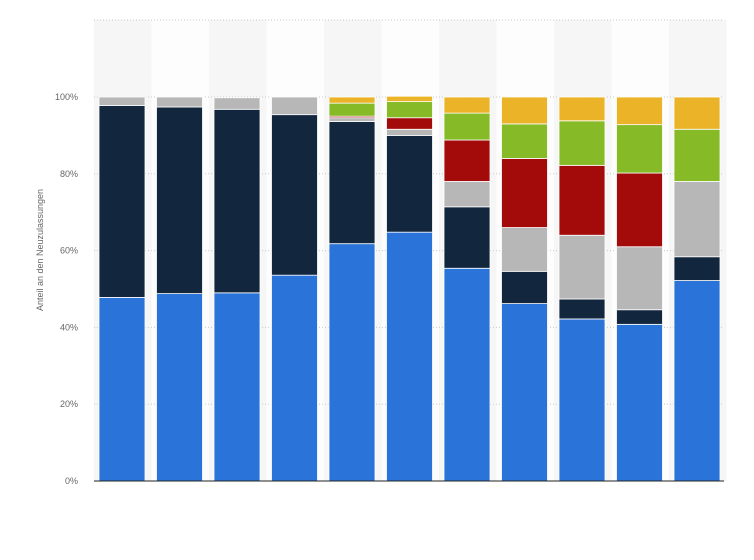  Describe the element at coordinates (69, 327) in the screenshot. I see `y-tick-label: 40%` at that location.